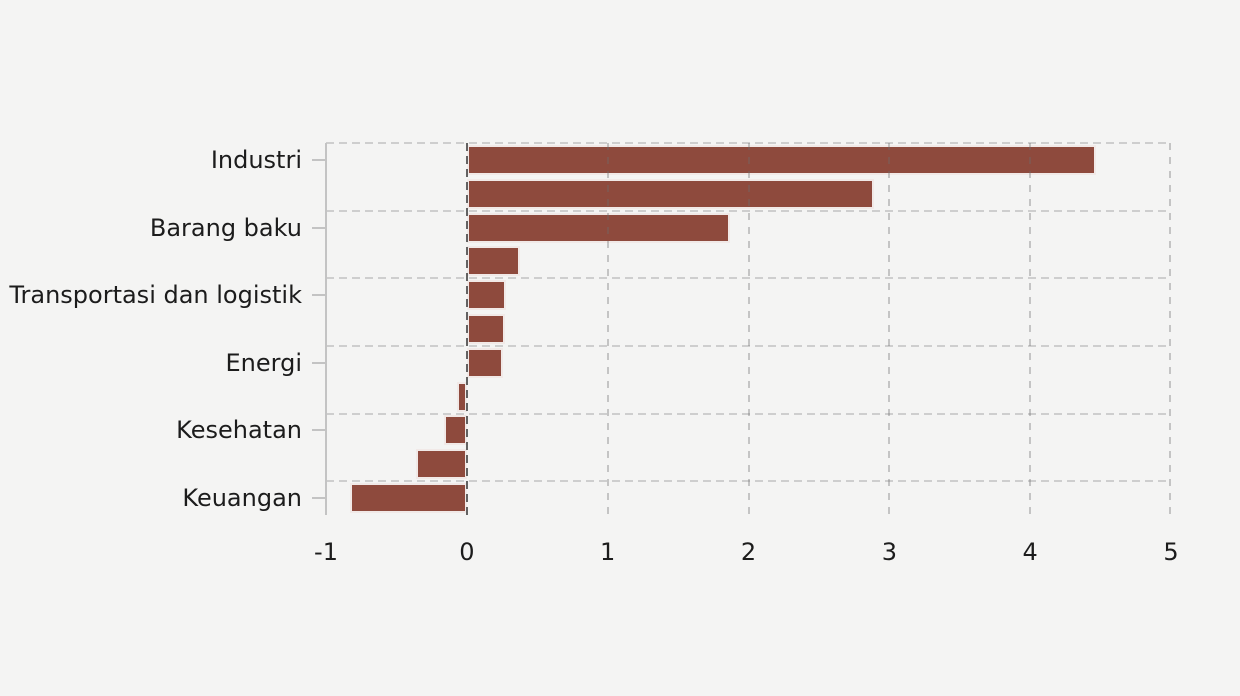  What do you see at coordinates (466, 329) in the screenshot?
I see `zero-line` at bounding box center [466, 329].